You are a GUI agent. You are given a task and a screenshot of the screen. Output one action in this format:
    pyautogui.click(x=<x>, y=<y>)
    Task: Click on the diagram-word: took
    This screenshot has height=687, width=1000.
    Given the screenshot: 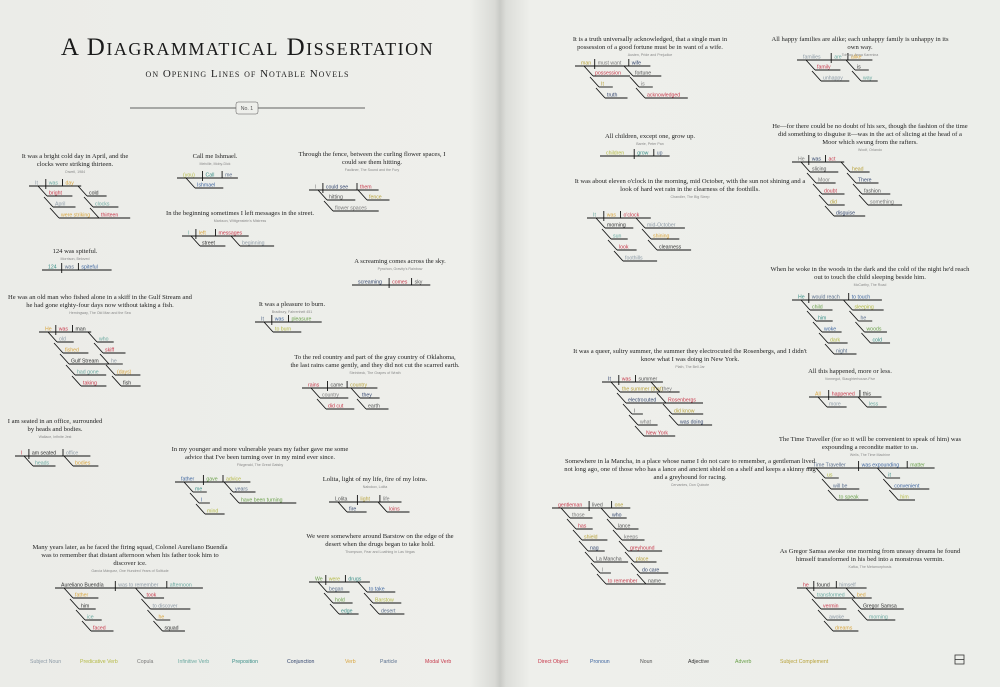 What is the action you would take?
    pyautogui.click(x=151, y=596)
    